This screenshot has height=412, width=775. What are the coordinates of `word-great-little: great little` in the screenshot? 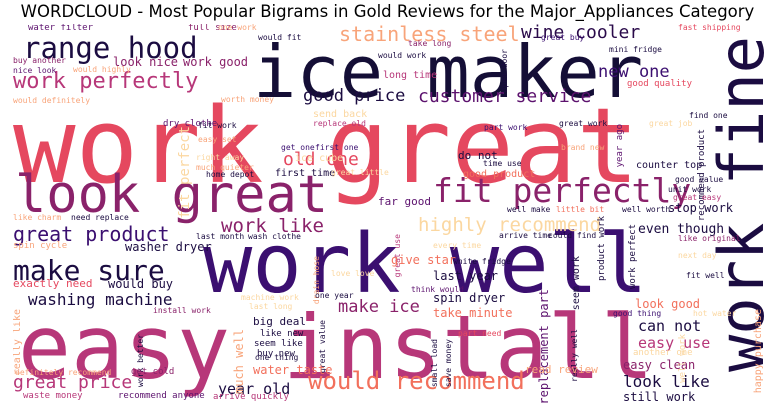 It's located at (360, 172).